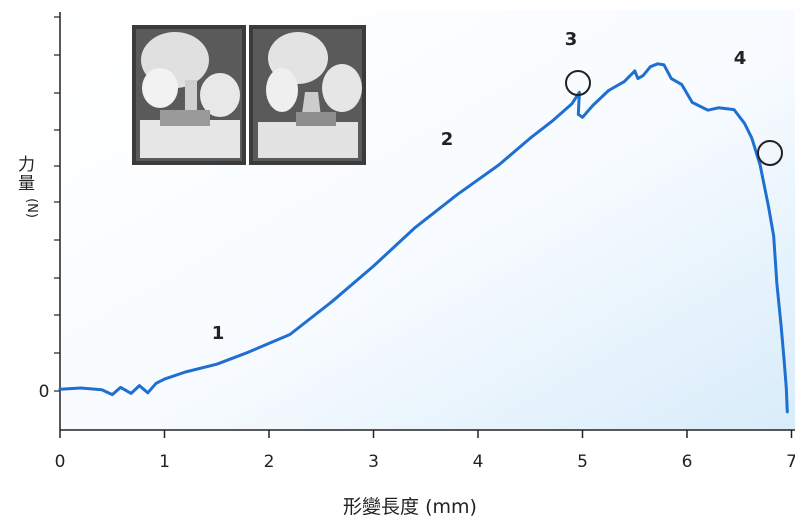  What do you see at coordinates (478, 462) in the screenshot?
I see `x-tick-label-4: 4` at bounding box center [478, 462].